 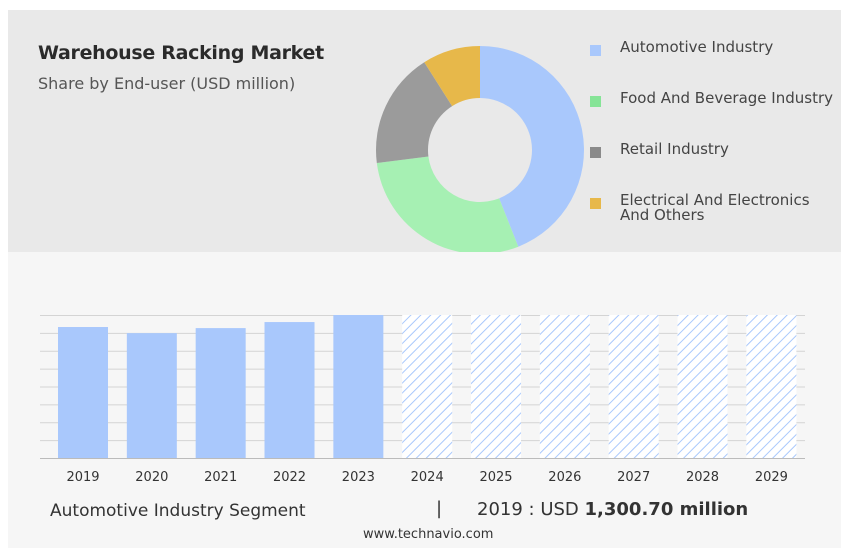 I want to click on website-link: www.technavio.com, so click(x=428, y=534).